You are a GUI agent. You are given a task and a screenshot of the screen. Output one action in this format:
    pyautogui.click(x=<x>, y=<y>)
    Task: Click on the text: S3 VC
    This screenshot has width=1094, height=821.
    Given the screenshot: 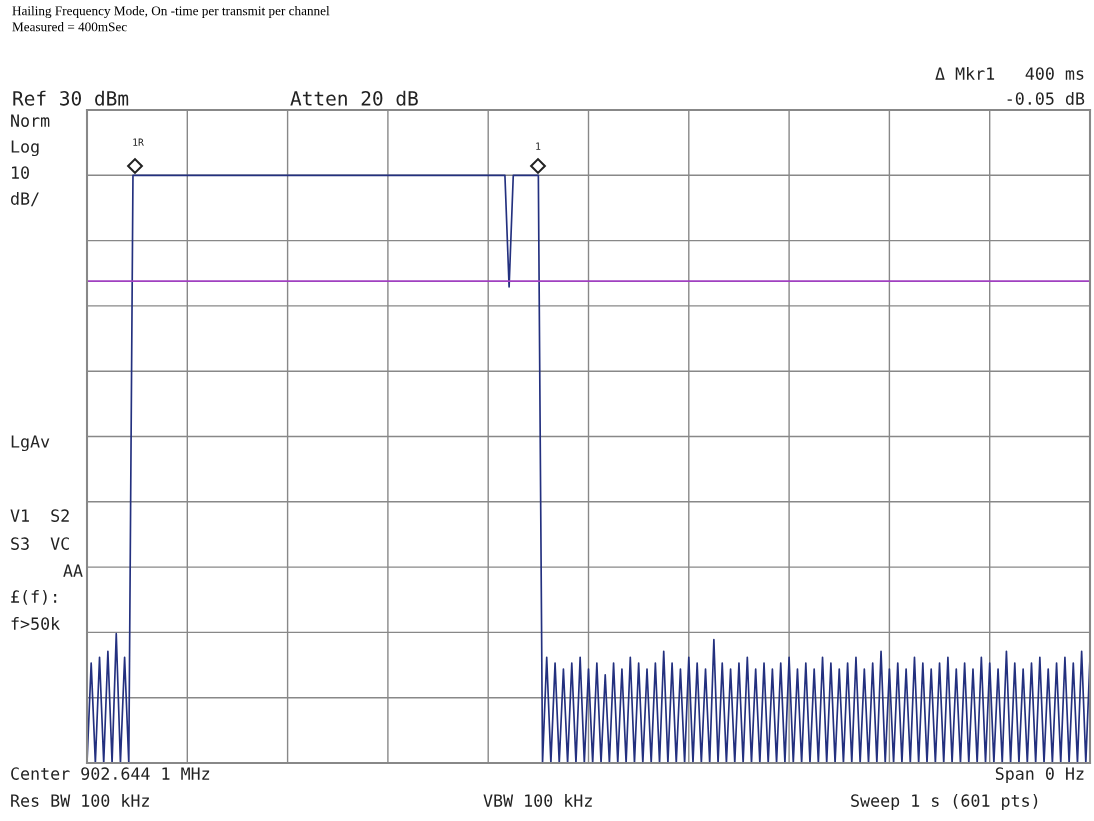 What is the action you would take?
    pyautogui.click(x=40, y=543)
    